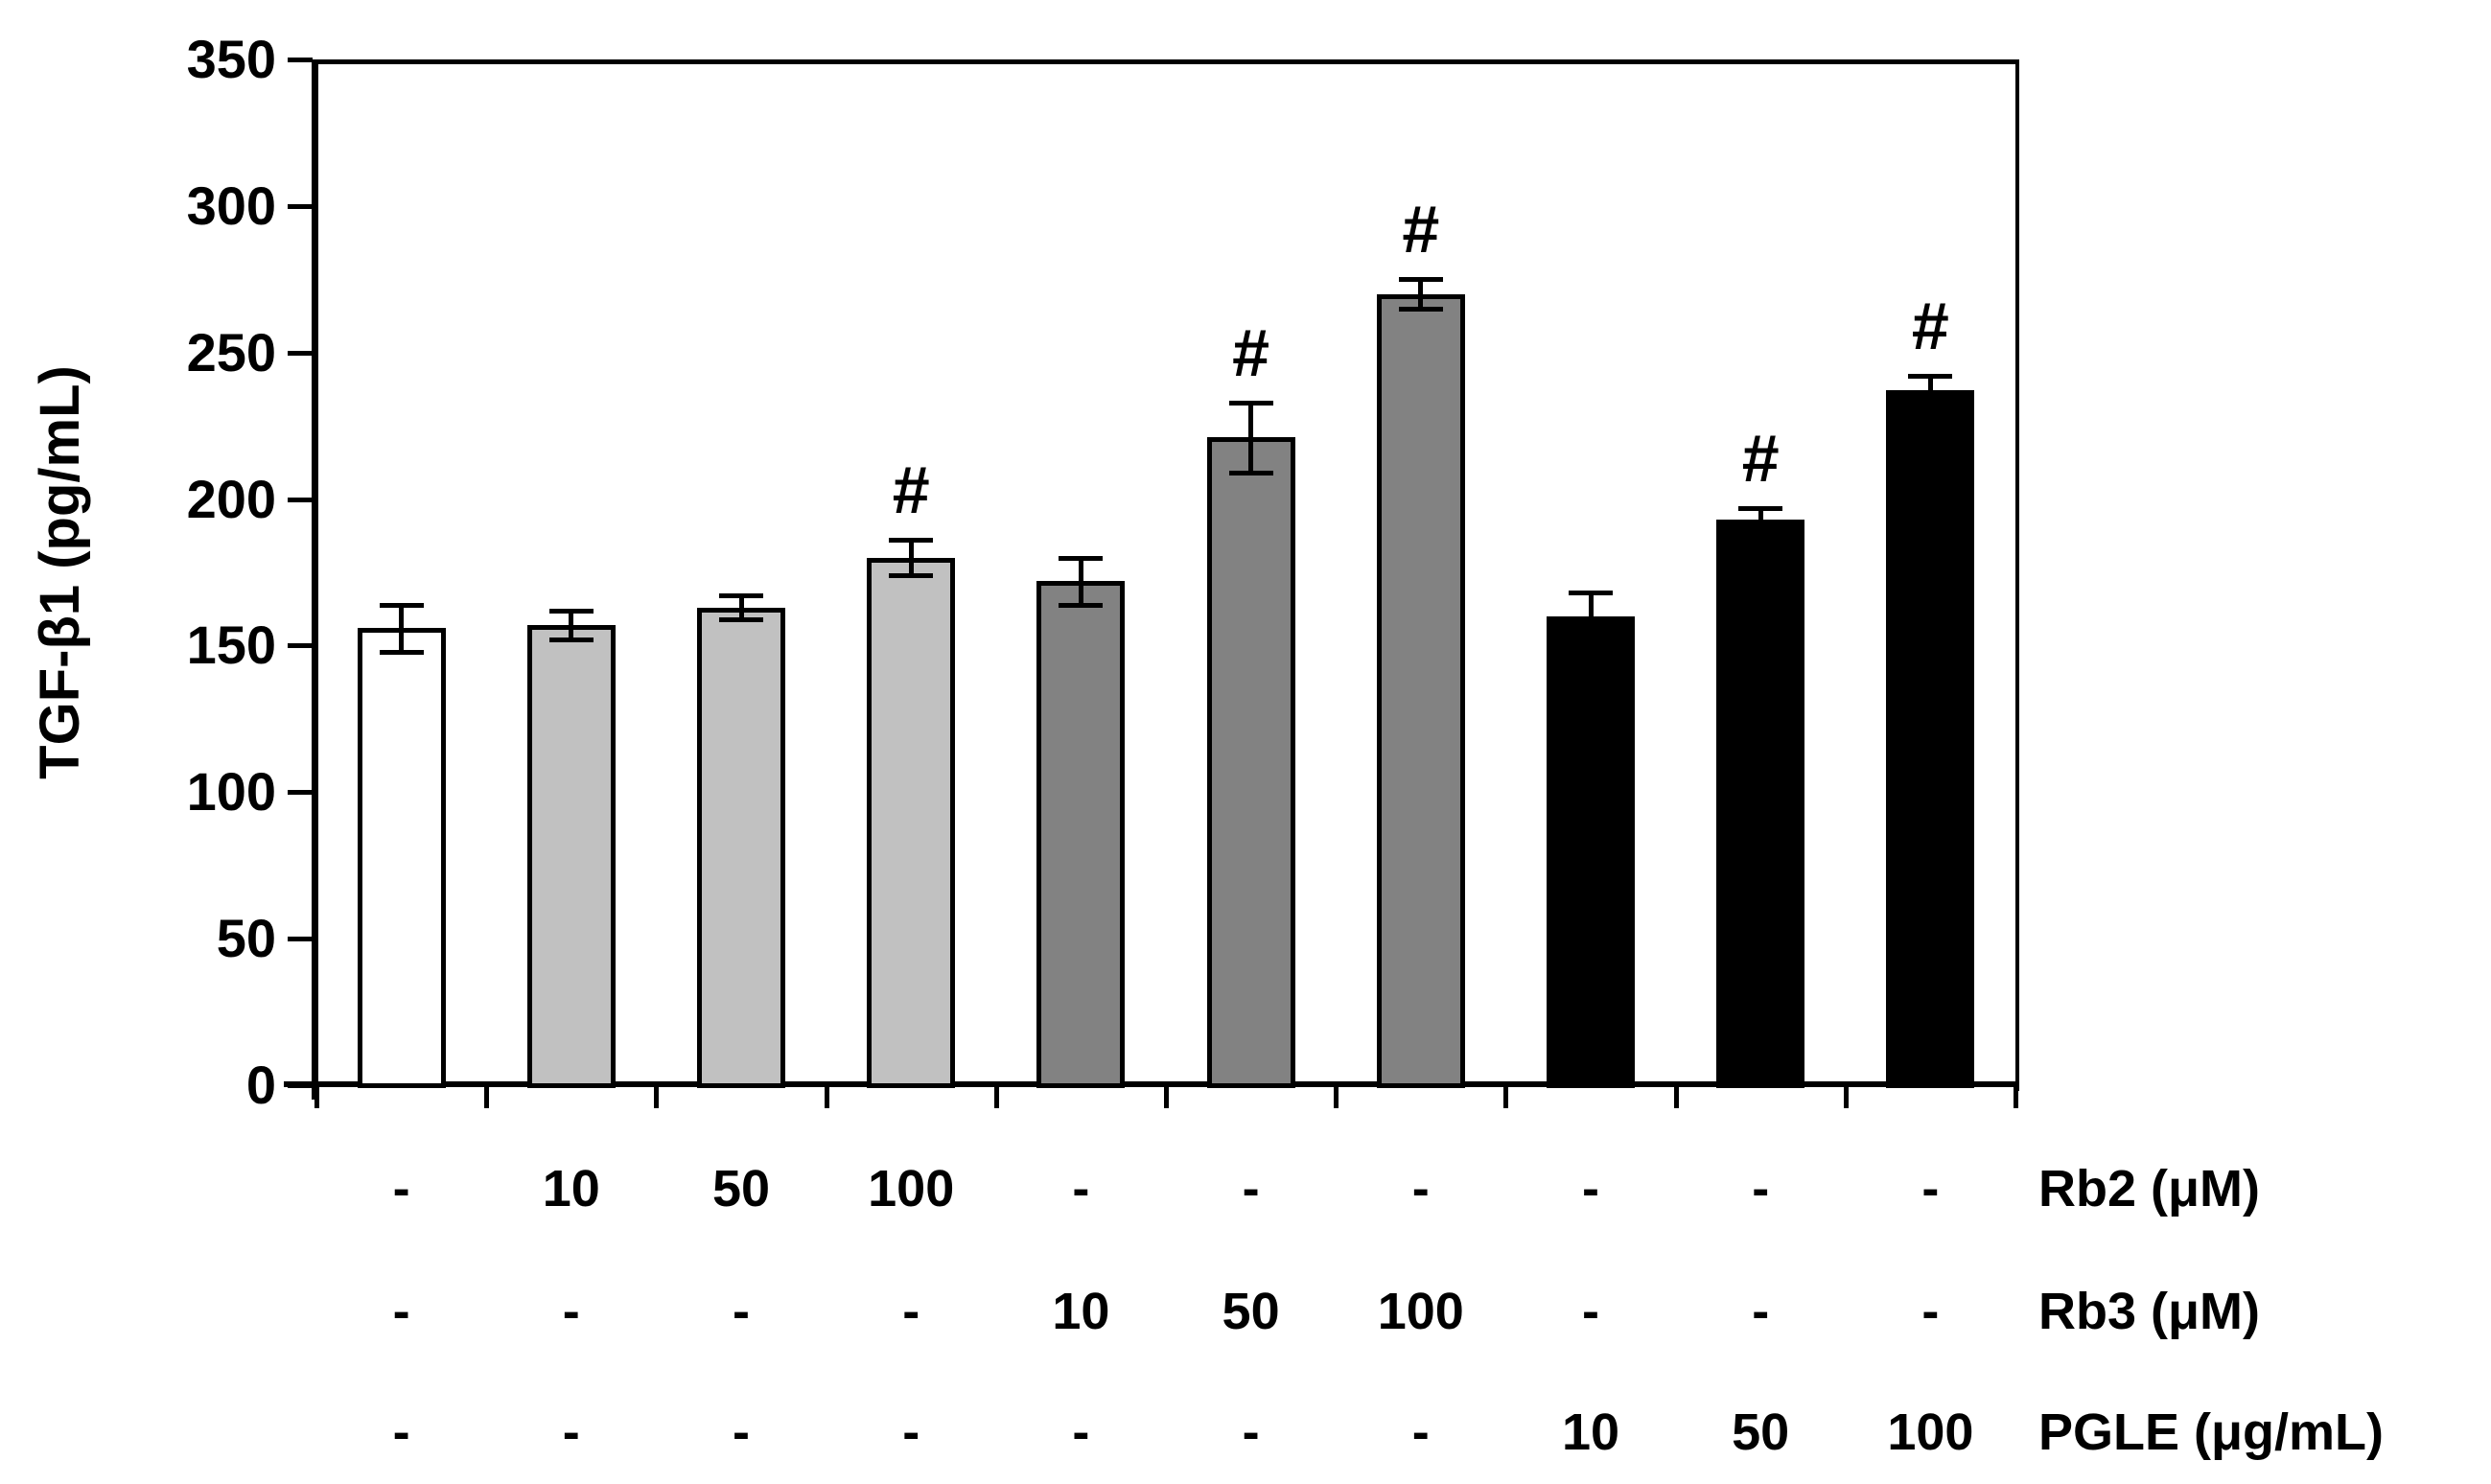 The image size is (2491, 1484). What do you see at coordinates (231, 59) in the screenshot?
I see `y-tick-label: 350` at bounding box center [231, 59].